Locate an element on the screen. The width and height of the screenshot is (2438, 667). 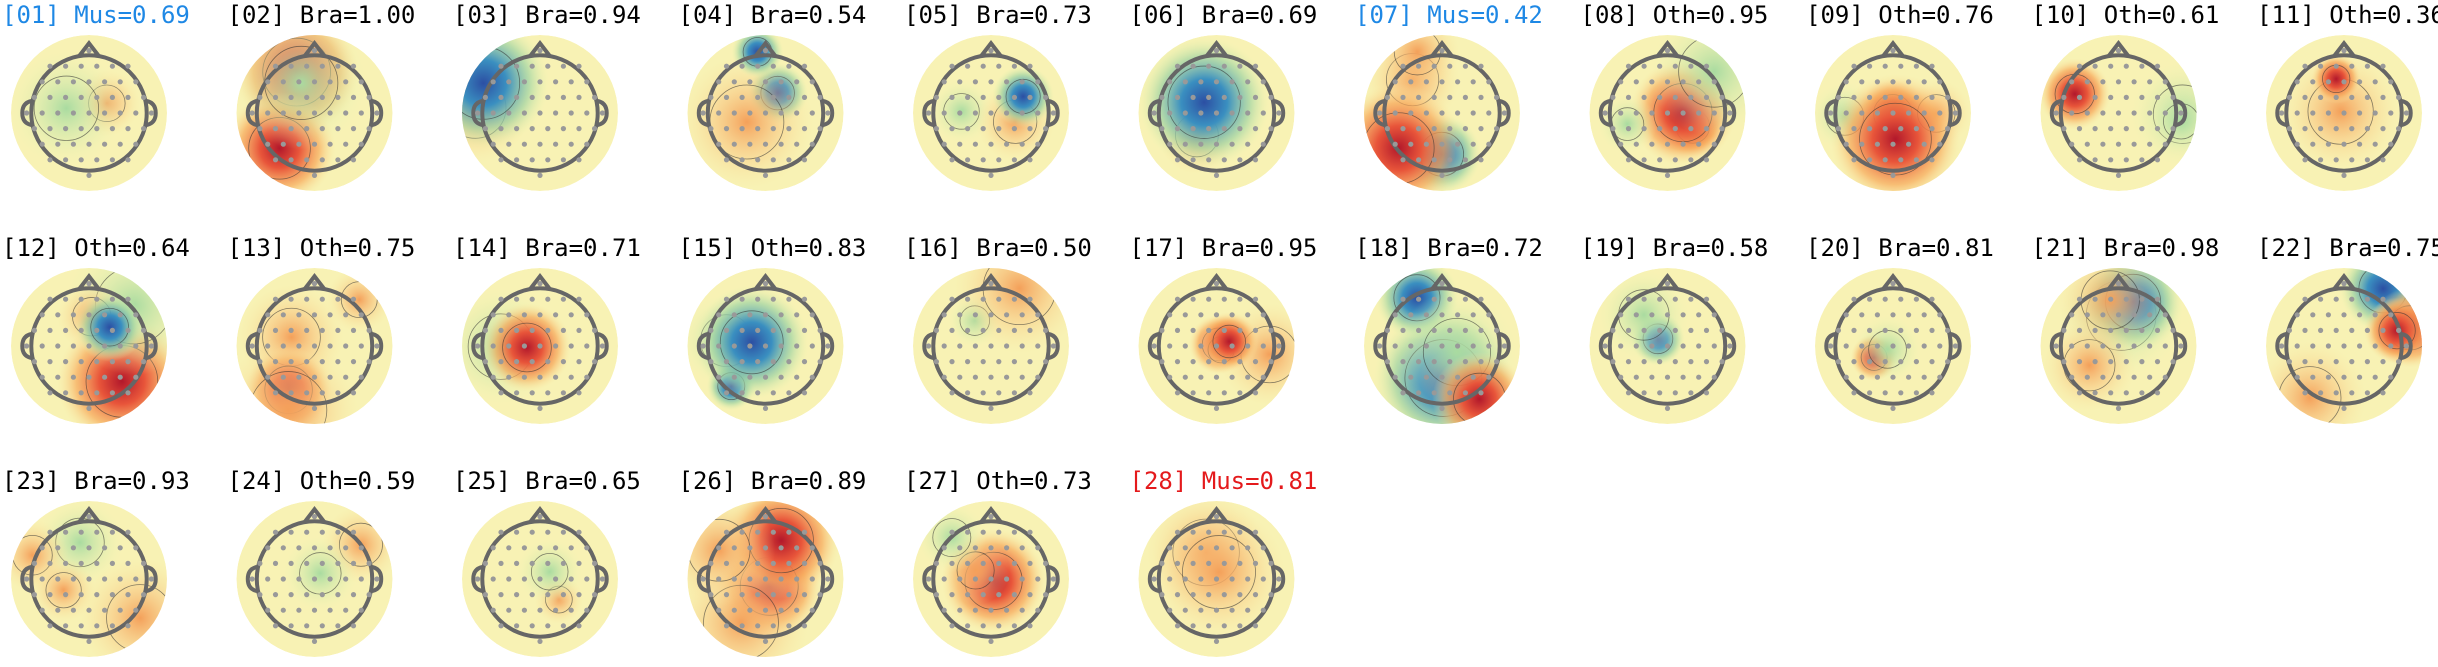
topomap is located at coordinates (89, 346).